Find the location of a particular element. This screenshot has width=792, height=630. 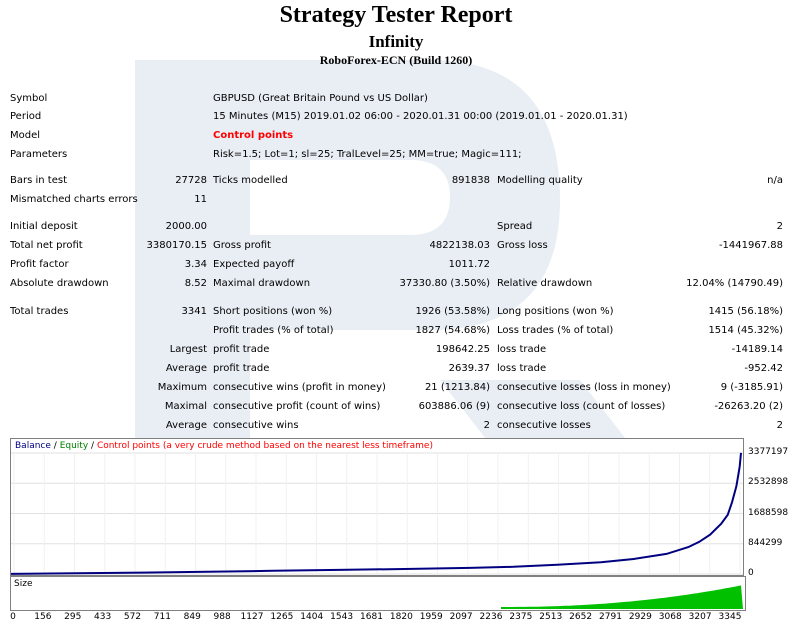

size-label: Size is located at coordinates (23, 584).